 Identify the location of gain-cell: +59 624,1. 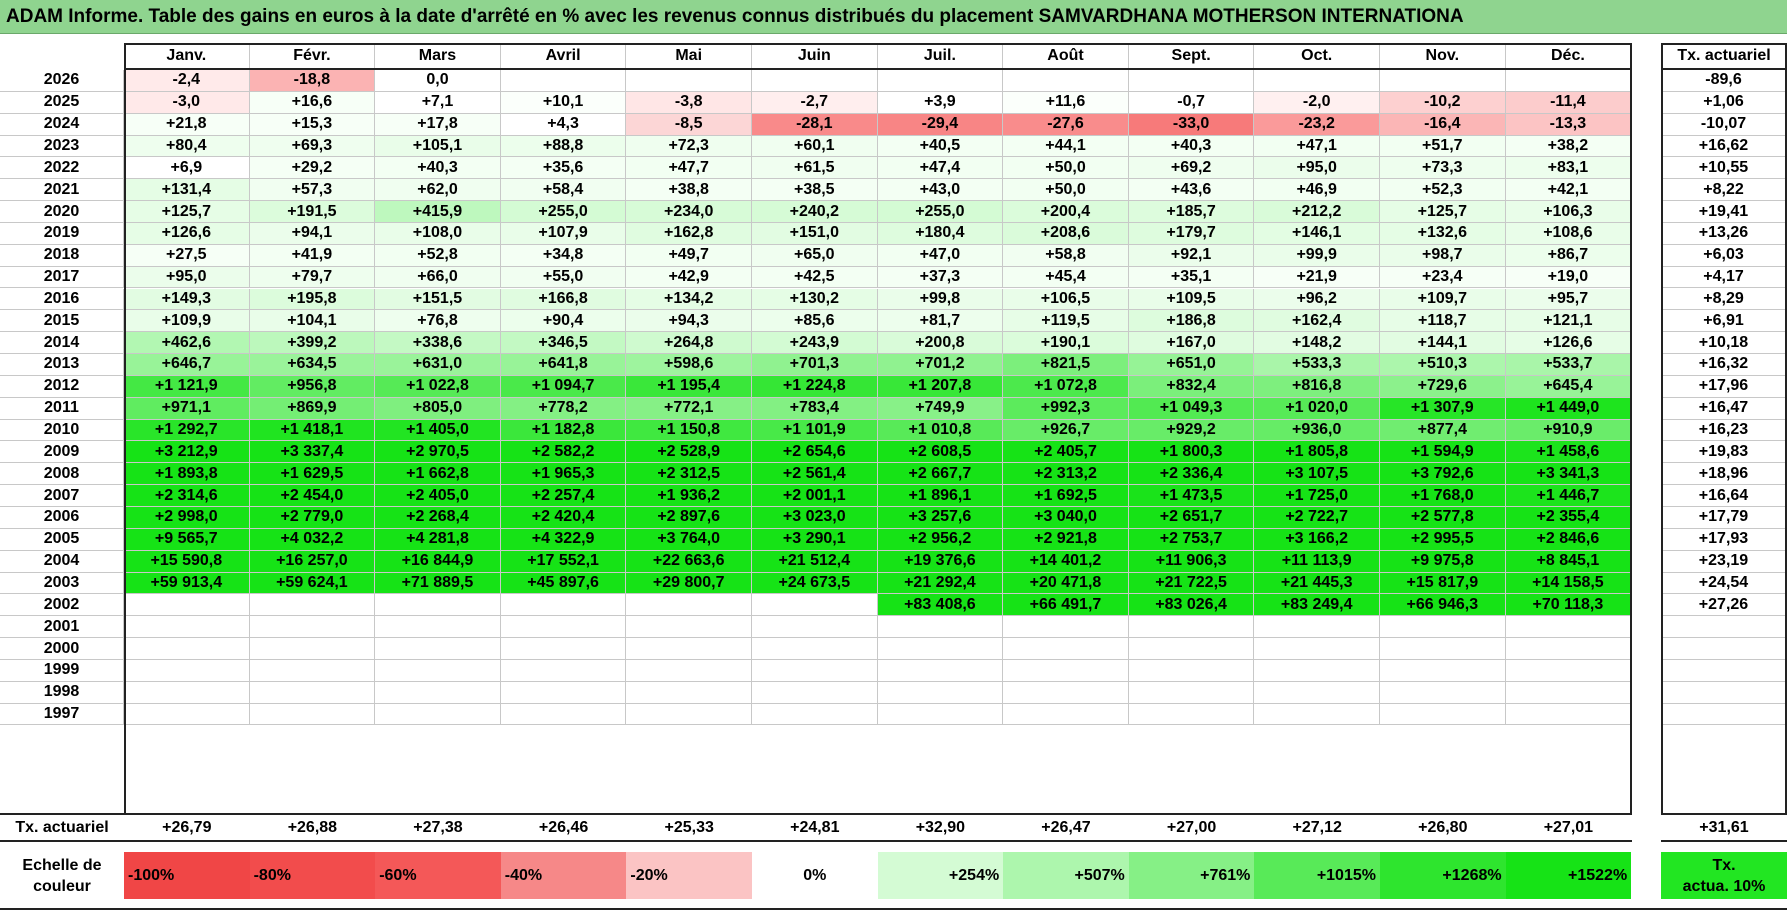
(312, 583).